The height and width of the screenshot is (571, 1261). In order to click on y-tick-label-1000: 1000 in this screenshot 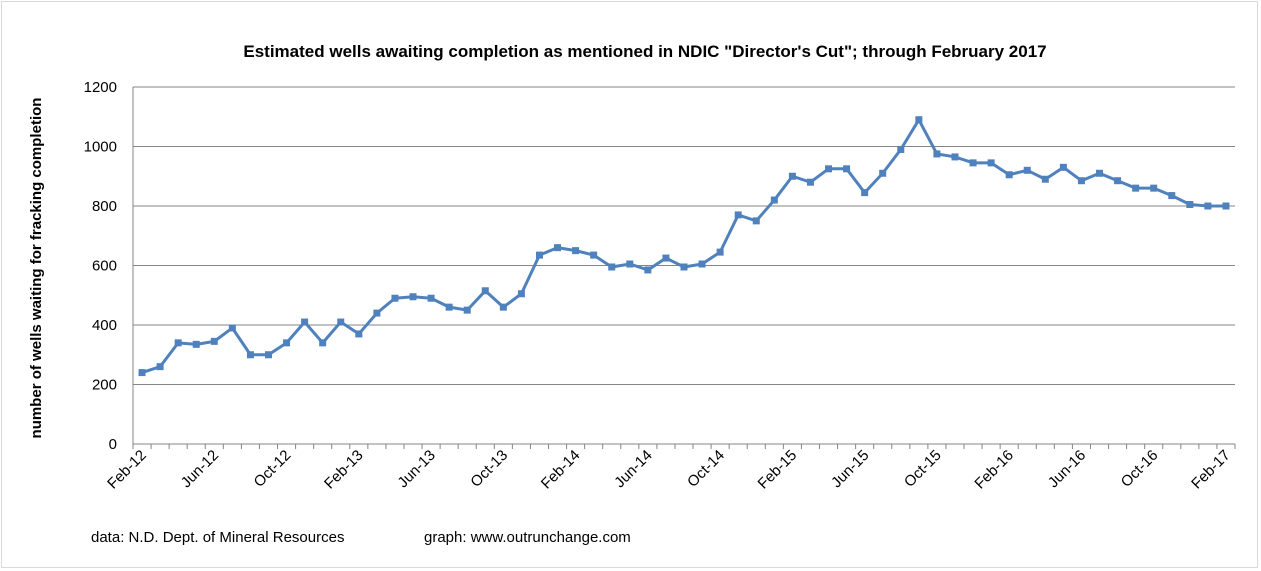, I will do `click(100, 147)`.